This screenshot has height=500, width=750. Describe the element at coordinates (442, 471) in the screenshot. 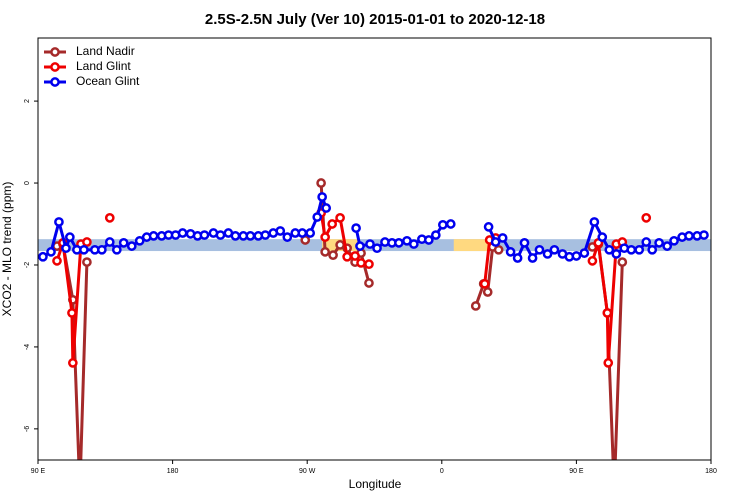

I see `x-tick-label: 0` at that location.